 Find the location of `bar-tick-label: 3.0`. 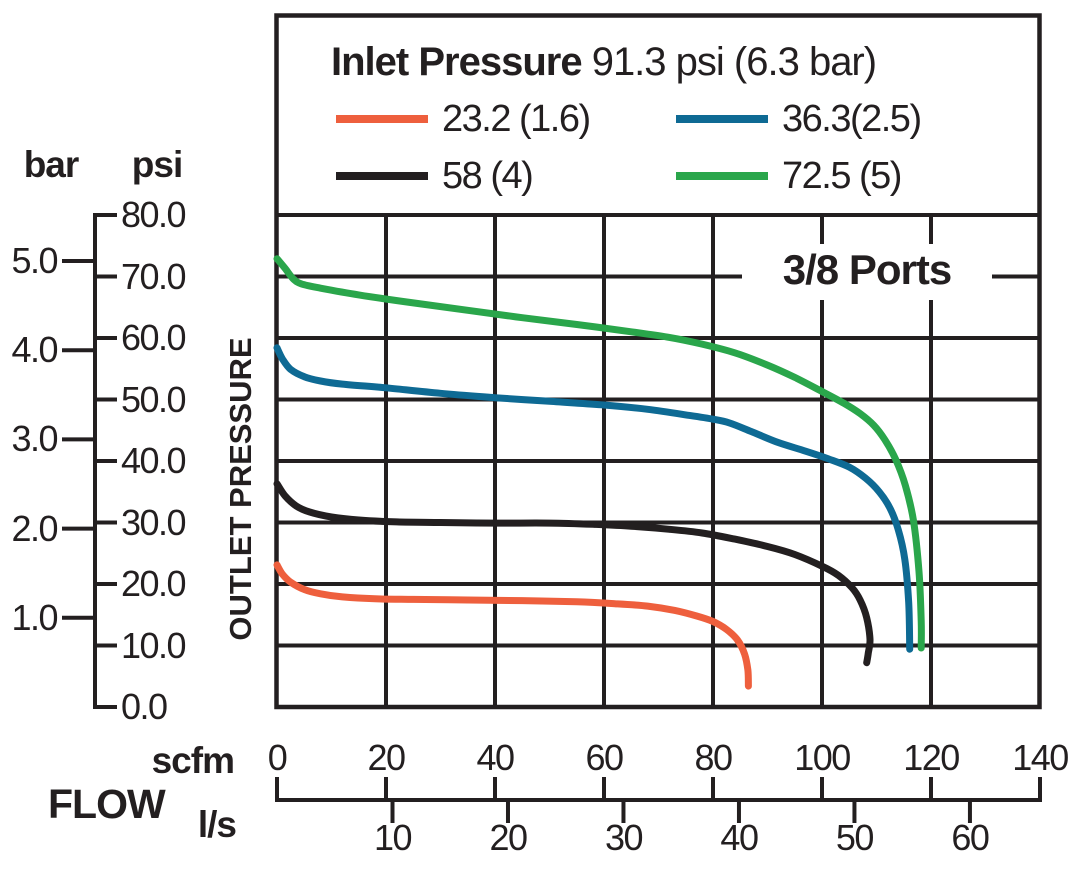

bar-tick-label: 3.0 is located at coordinates (34, 439).